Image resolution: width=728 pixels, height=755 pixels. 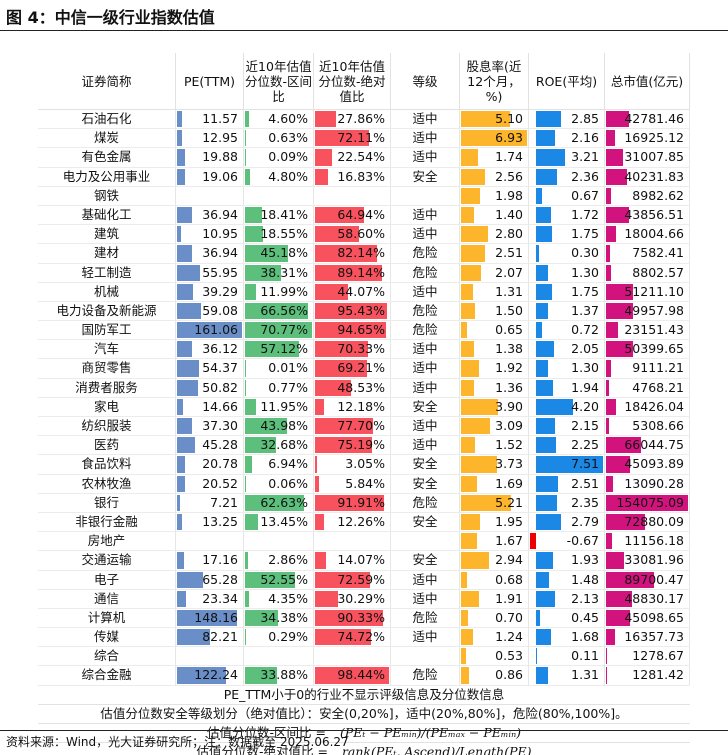 What do you see at coordinates (284, 579) in the screenshot?
I see `interval-value: 52.55%` at bounding box center [284, 579].